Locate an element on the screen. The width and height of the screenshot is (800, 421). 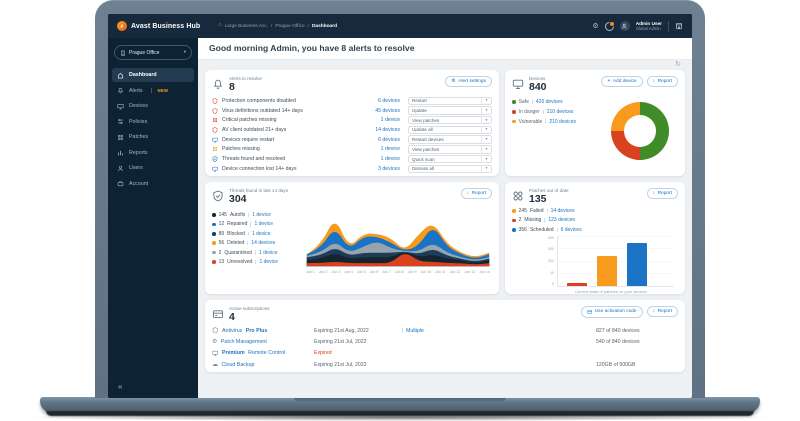
subscription-name-bold: Pro Plus is located at coordinates (256, 330).